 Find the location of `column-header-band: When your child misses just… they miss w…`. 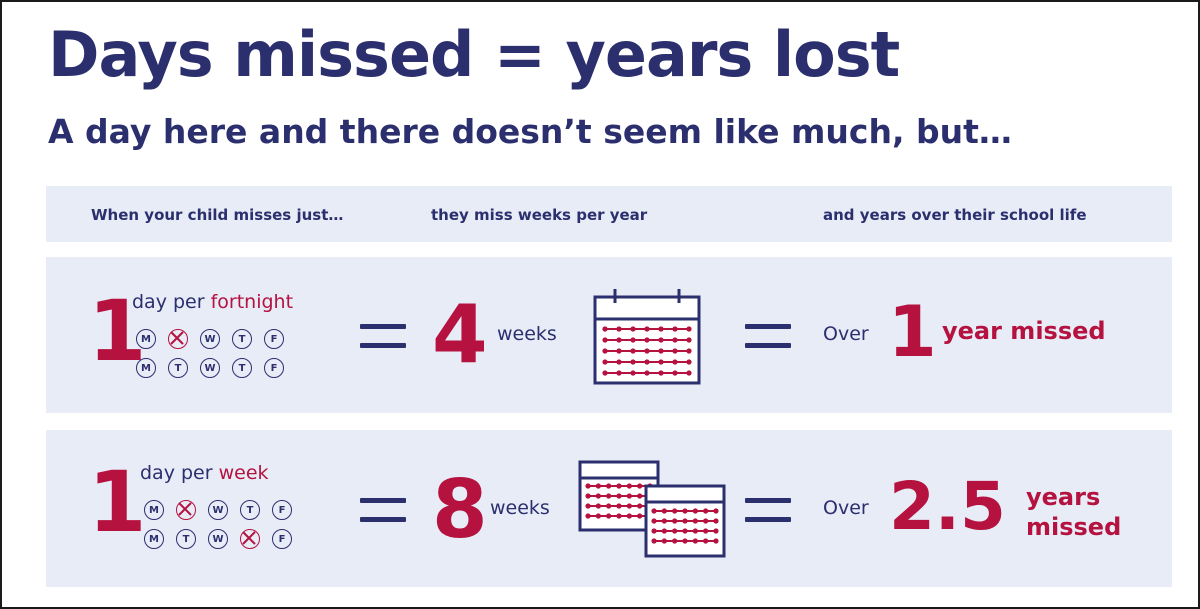

column-header-band: When your child misses just… they miss w… is located at coordinates (609, 214).